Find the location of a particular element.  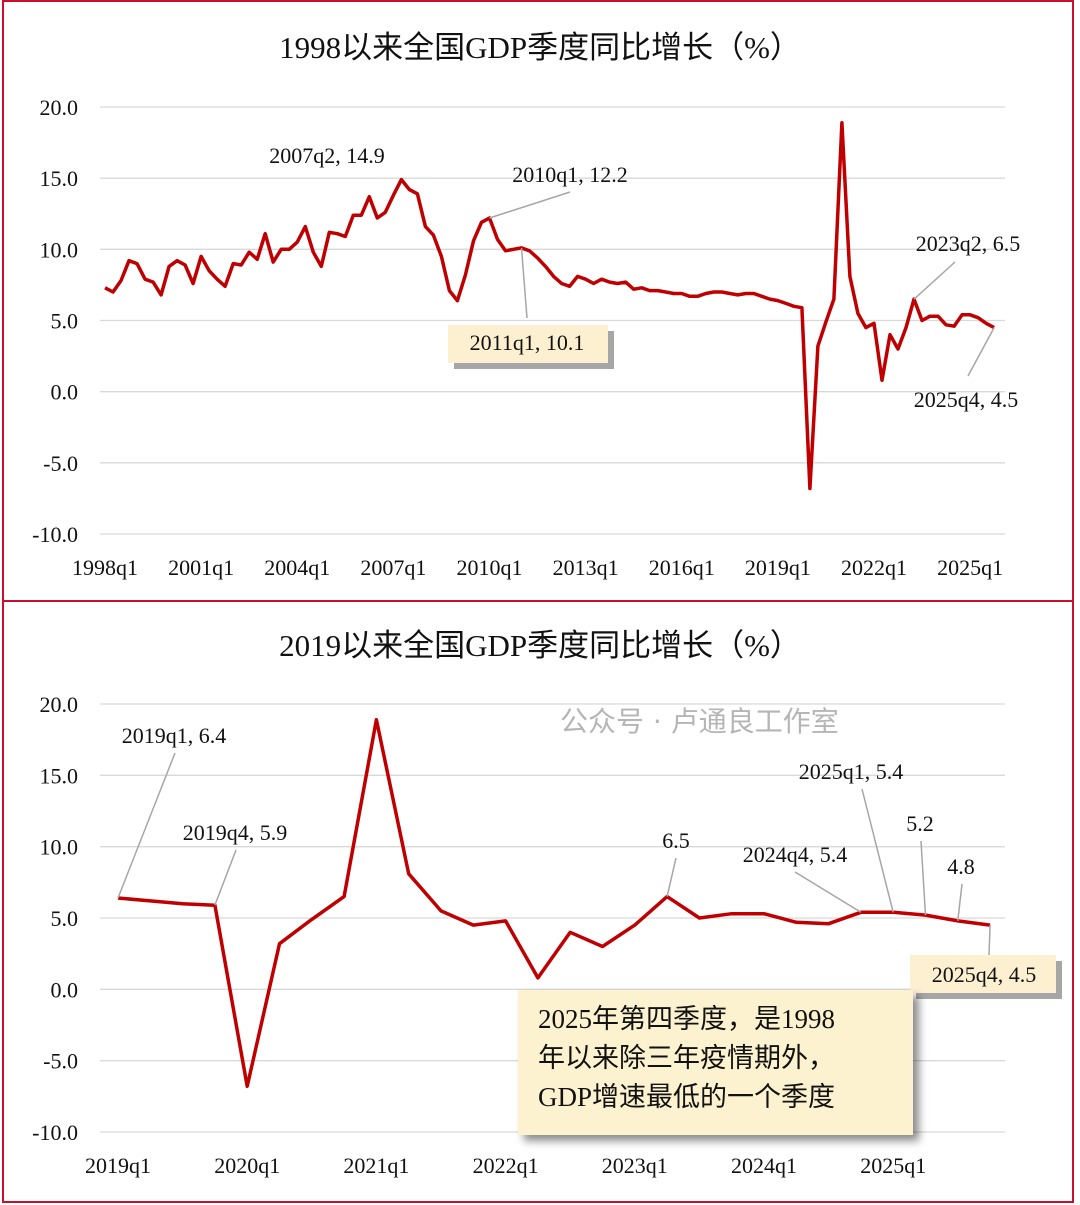

x-tick-label: 1998q1 is located at coordinates (105, 567).